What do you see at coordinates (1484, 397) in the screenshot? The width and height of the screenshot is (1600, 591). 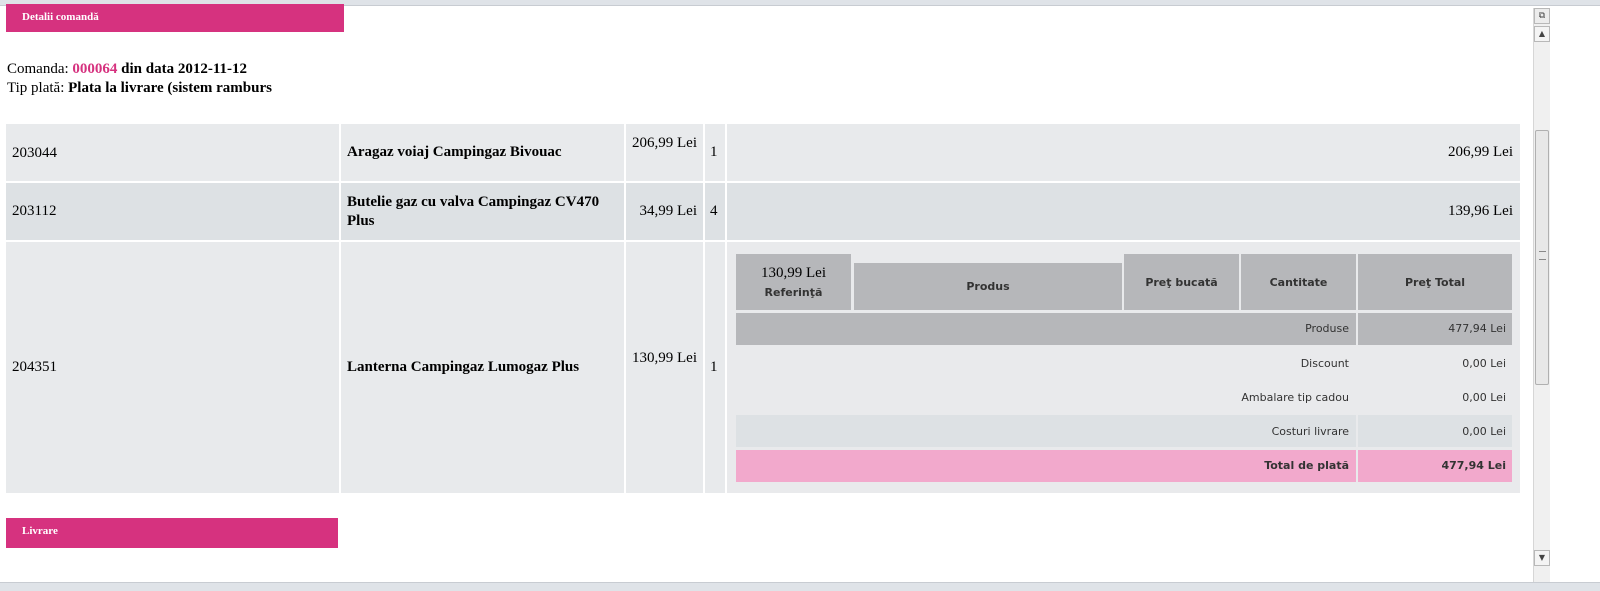 I see `gift-value: 0,00 Lei` at bounding box center [1484, 397].